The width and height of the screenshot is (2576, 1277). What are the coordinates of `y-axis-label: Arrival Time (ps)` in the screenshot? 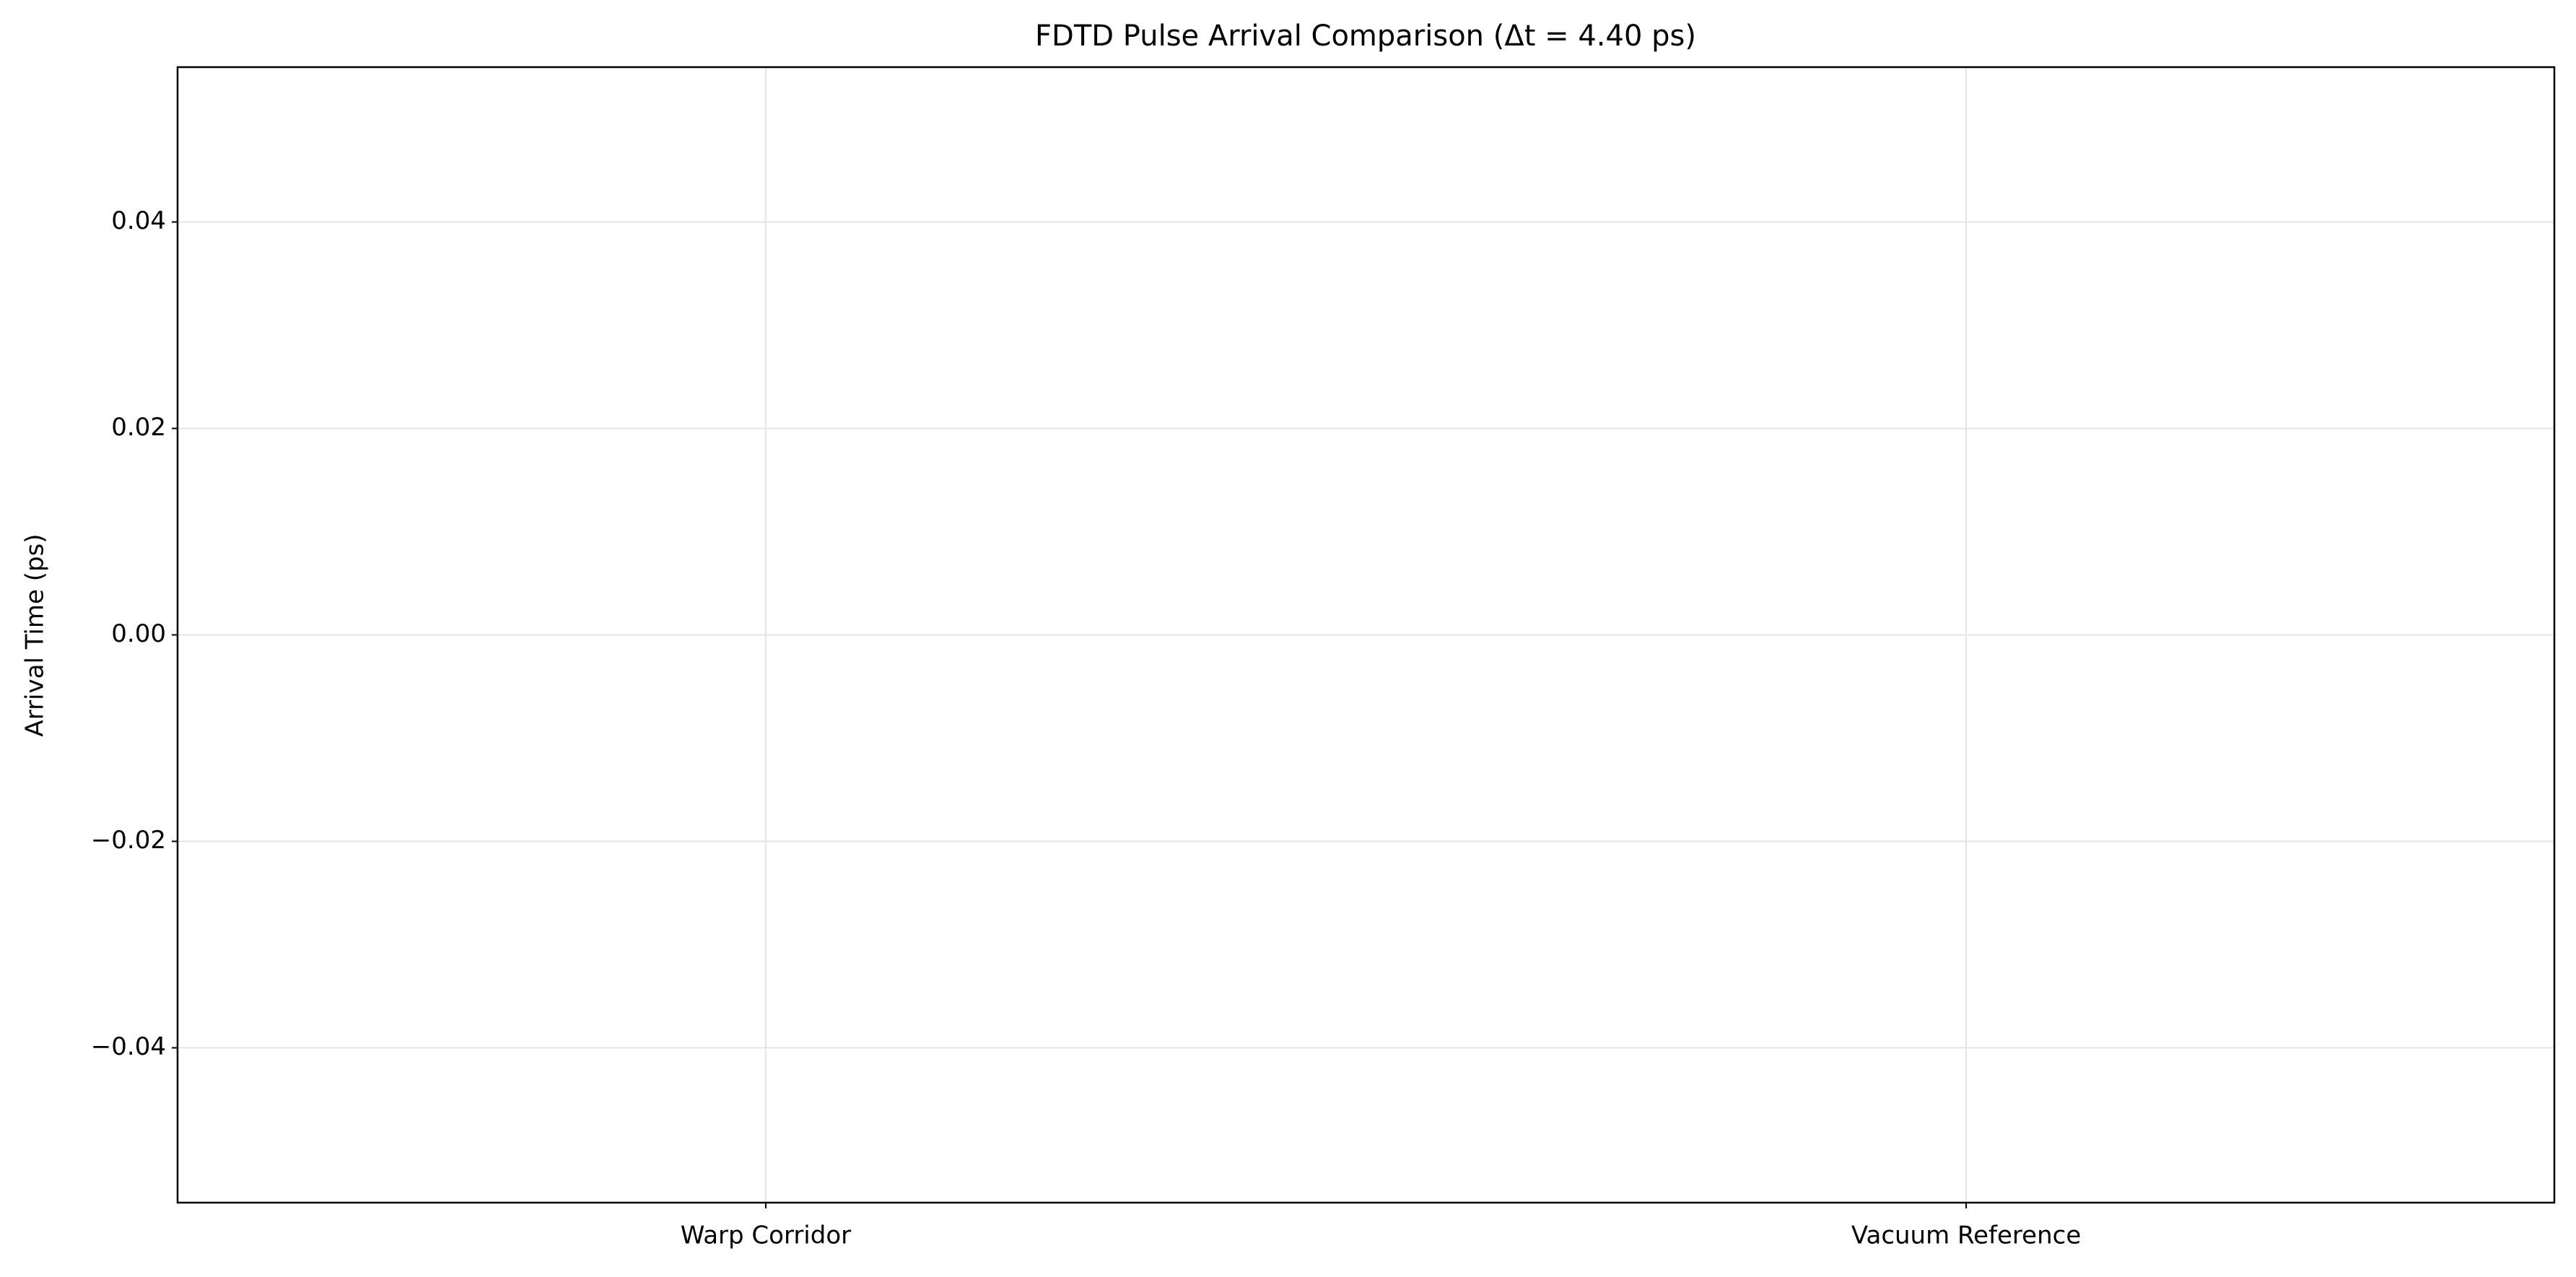 It's located at (35, 634).